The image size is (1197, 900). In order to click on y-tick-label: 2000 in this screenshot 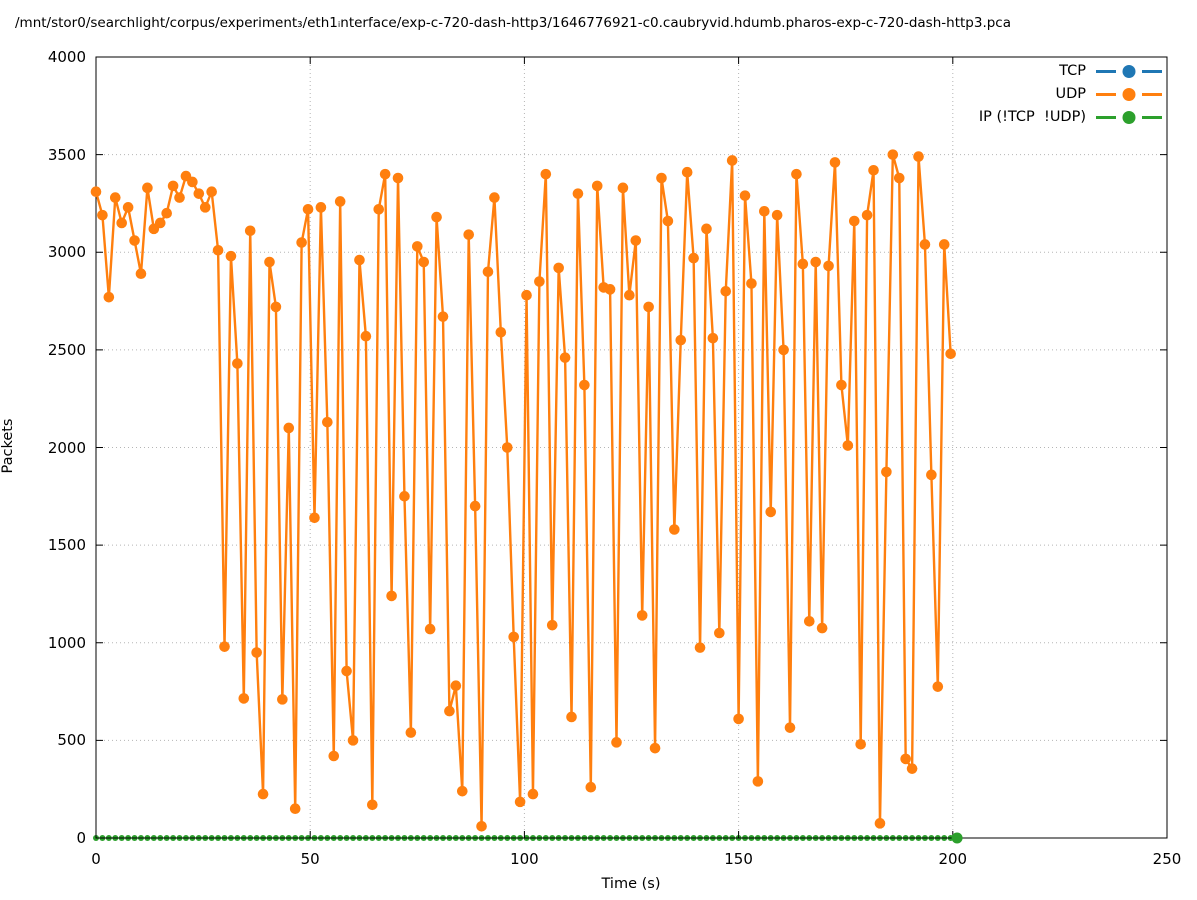, I will do `click(66, 447)`.